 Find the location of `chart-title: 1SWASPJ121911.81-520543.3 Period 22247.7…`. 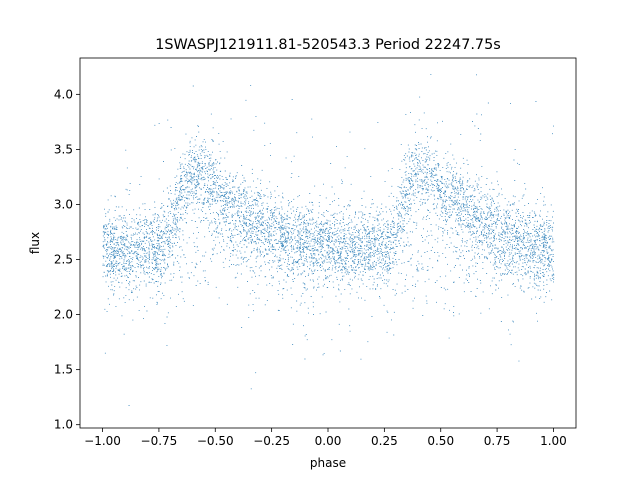

chart-title: 1SWASPJ121911.81-520543.3 Period 22247.7… is located at coordinates (328, 45).